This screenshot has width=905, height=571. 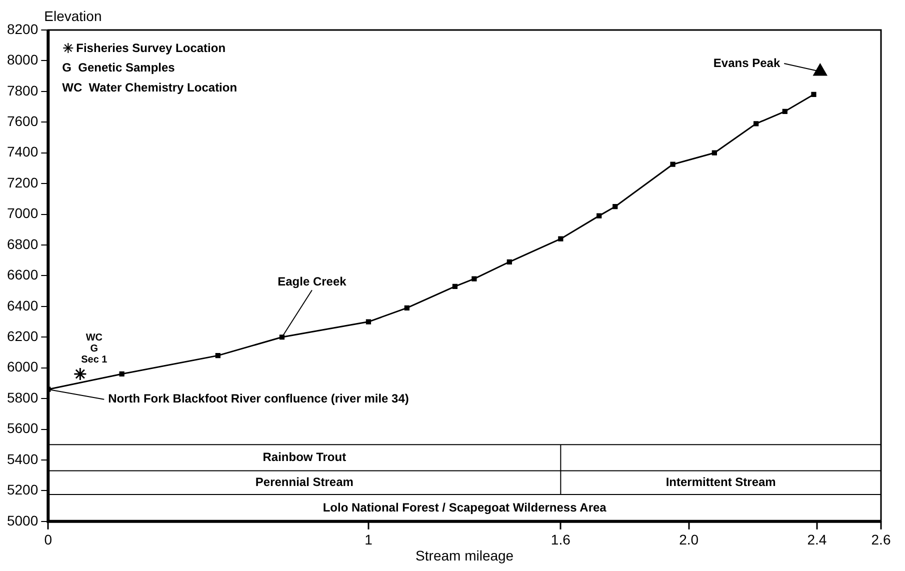 I want to click on y-tick-label: 6200, so click(x=22, y=336).